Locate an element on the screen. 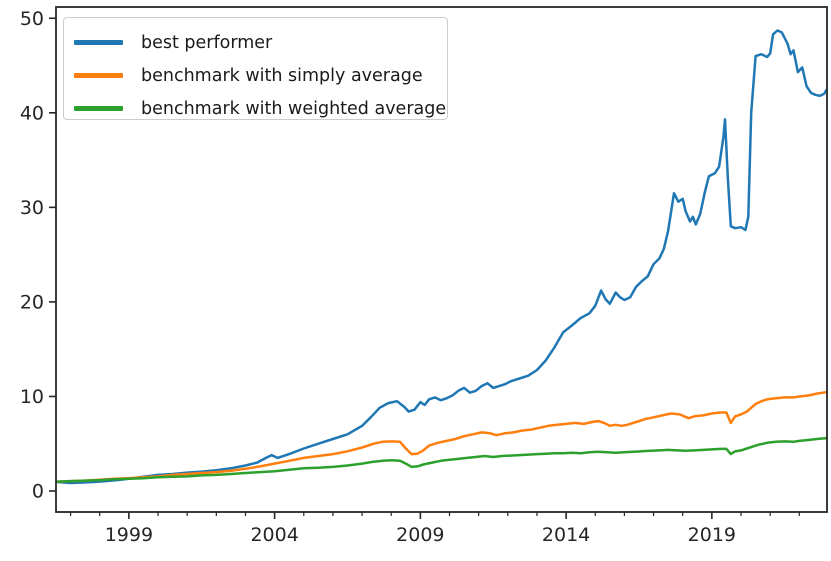  y-tick-label: 0 is located at coordinates (38, 492).